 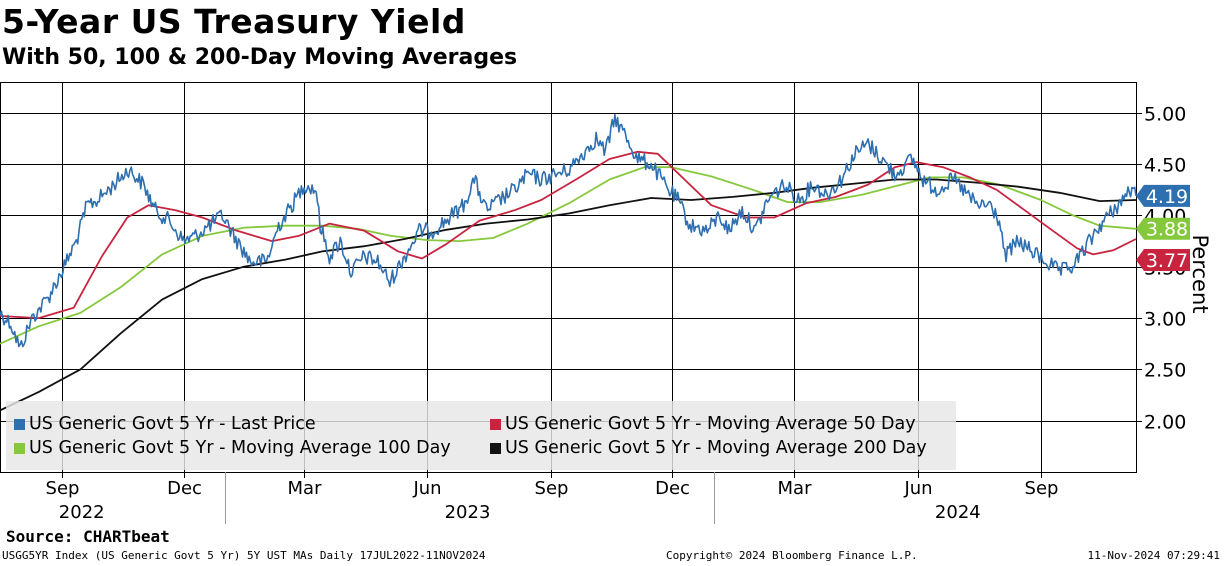 What do you see at coordinates (1165, 115) in the screenshot?
I see `y-tick-label: 5.00` at bounding box center [1165, 115].